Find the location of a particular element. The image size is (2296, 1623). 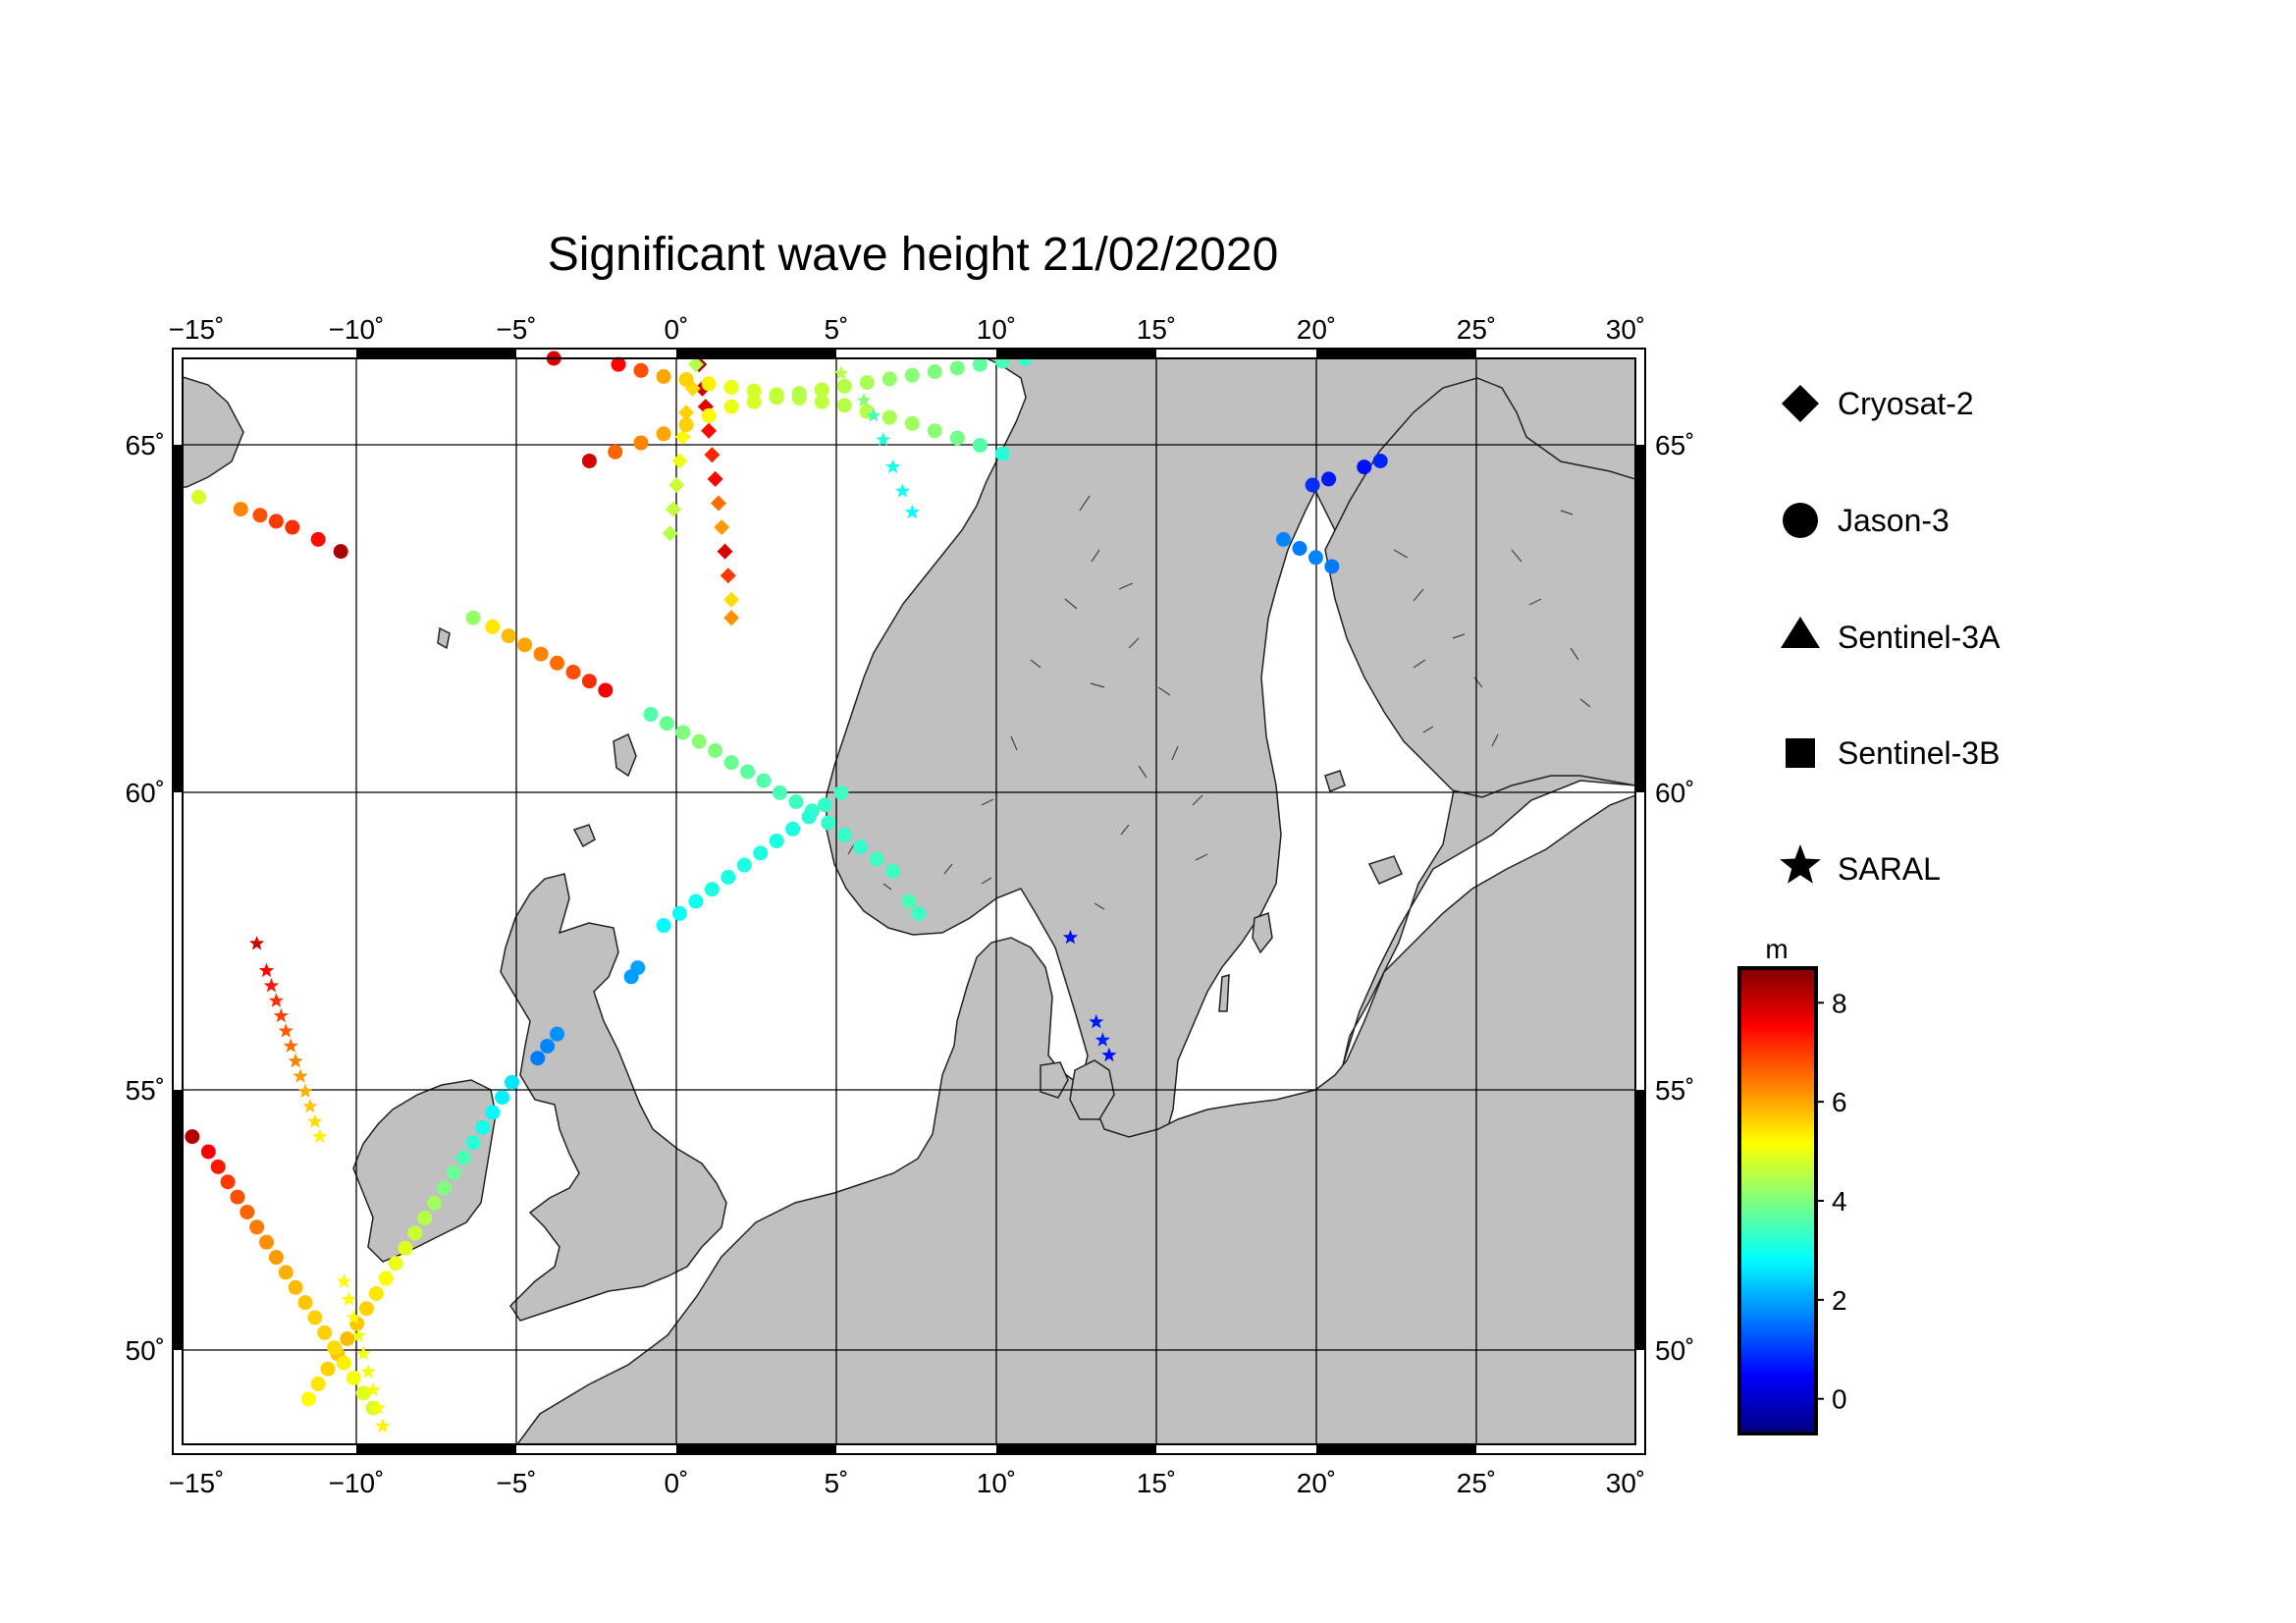

colorbar-tick-label: 0 is located at coordinates (1840, 1400).